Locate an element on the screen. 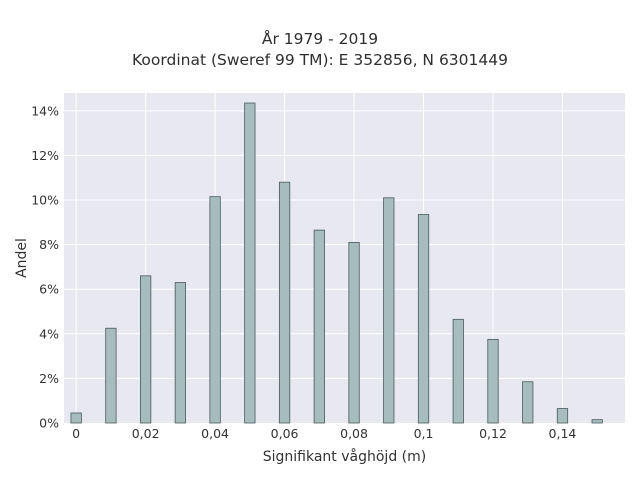 This screenshot has height=480, width=640. y-tick-label: 4% is located at coordinates (49, 333).